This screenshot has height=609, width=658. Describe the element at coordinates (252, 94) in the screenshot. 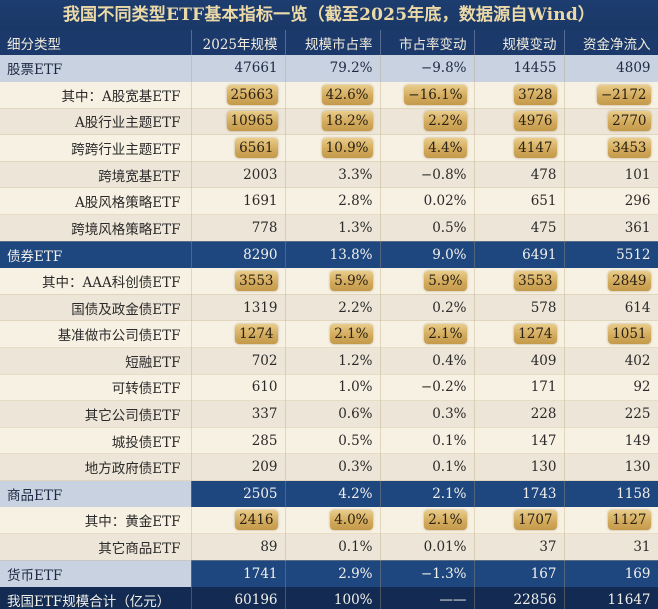

I see `highlight-badge: 25663` at that location.